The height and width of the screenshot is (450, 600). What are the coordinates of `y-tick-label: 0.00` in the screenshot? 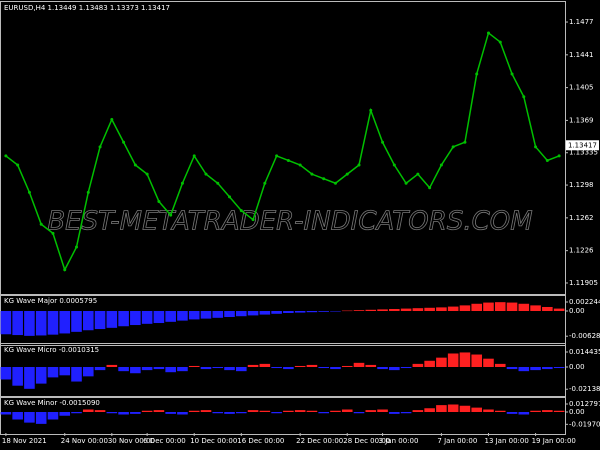 It's located at (577, 311).